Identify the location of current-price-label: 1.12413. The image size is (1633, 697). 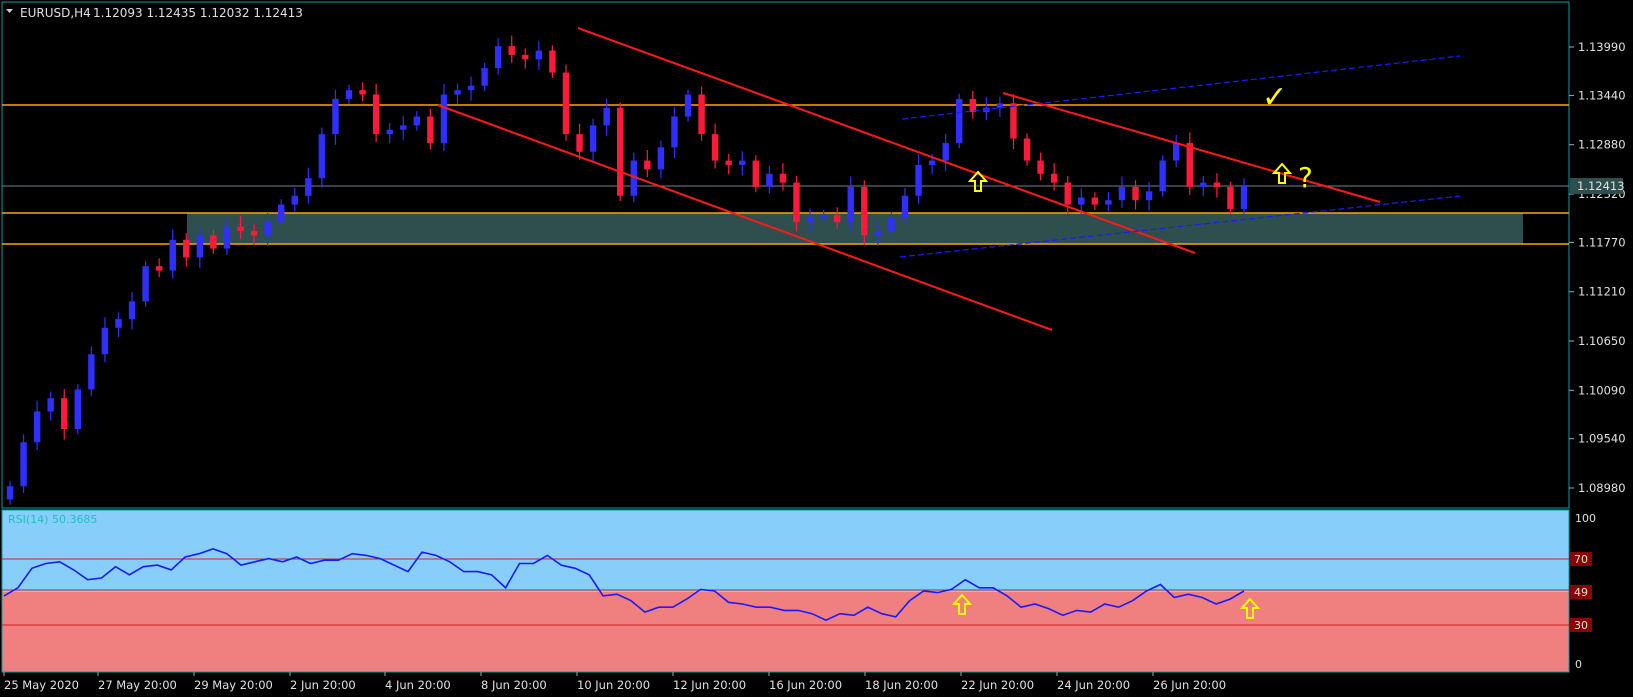
(1601, 186).